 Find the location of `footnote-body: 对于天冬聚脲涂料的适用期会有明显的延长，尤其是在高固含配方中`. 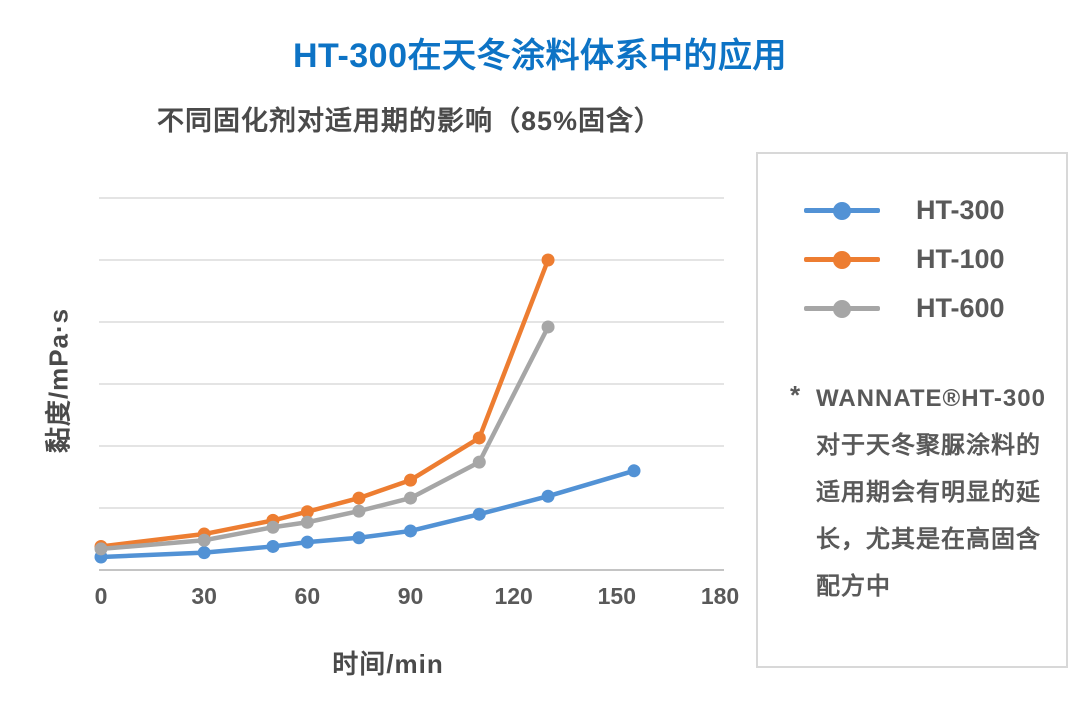

footnote-body: 对于天冬聚脲涂料的适用期会有明显的延长，尤其是在高固含配方中 is located at coordinates (928, 516).